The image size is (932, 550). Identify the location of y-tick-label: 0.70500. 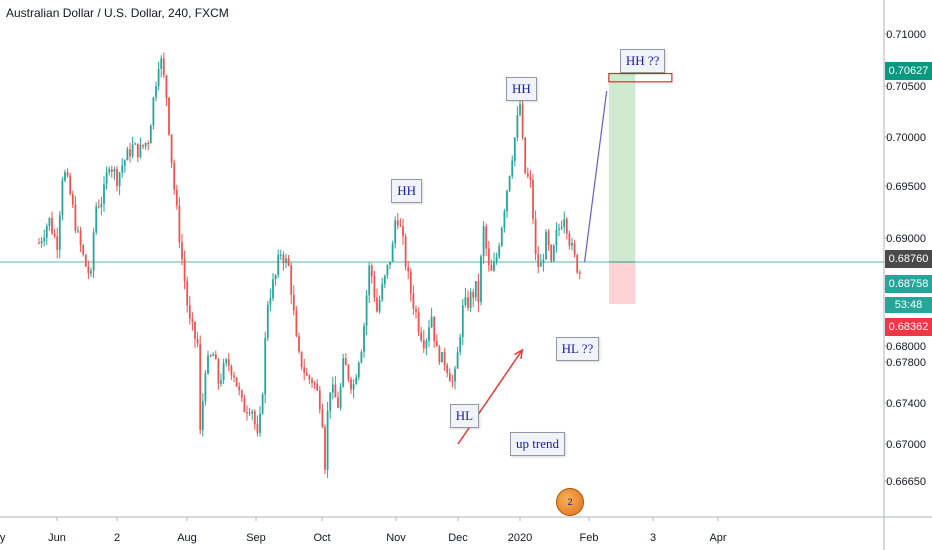
(906, 87).